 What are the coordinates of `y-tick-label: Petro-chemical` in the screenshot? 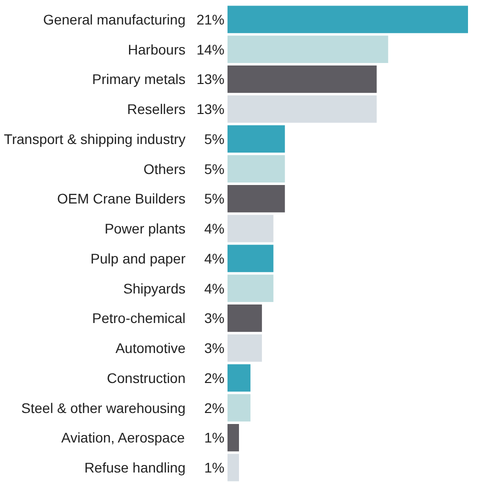 It's located at (139, 318).